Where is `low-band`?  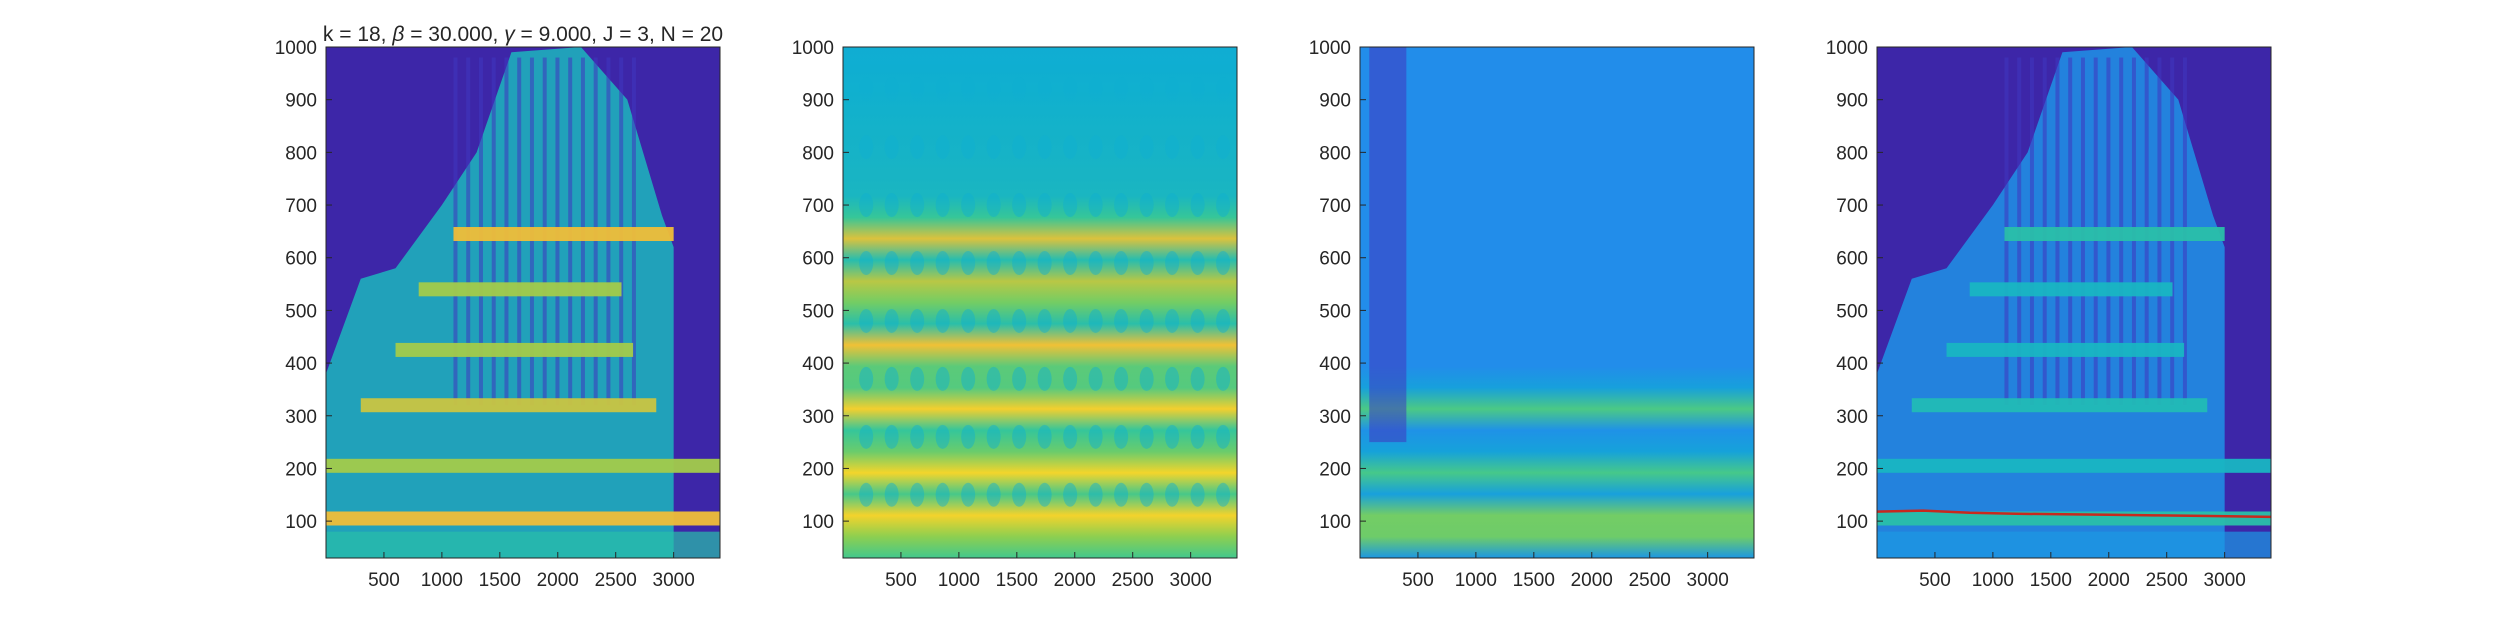 low-band is located at coordinates (2074, 544).